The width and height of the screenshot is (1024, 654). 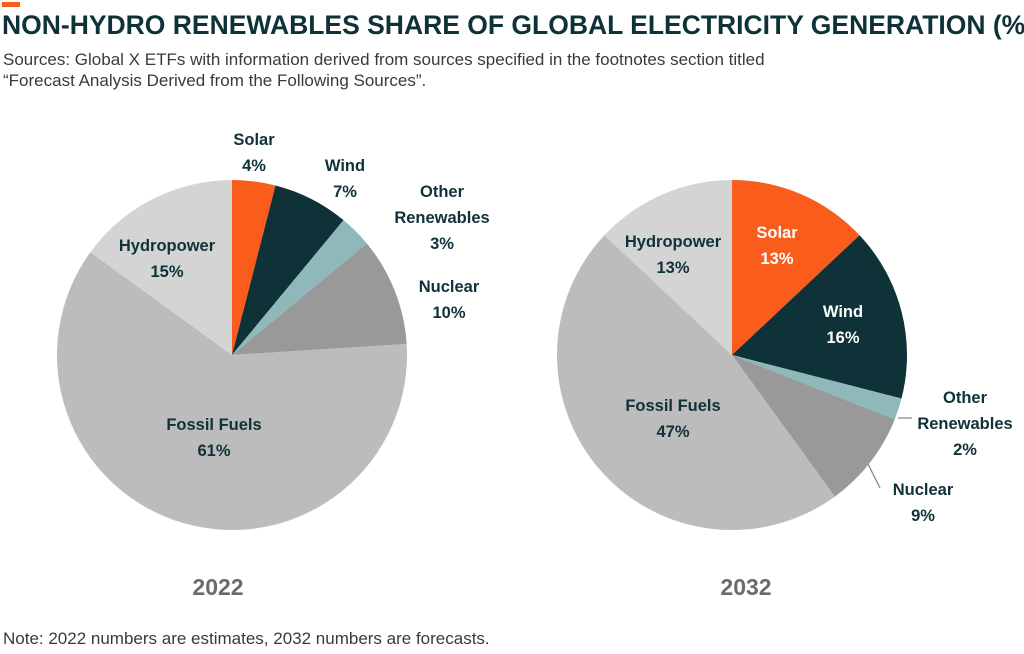 What do you see at coordinates (254, 153) in the screenshot?
I see `data-label-solar: Solar 4%` at bounding box center [254, 153].